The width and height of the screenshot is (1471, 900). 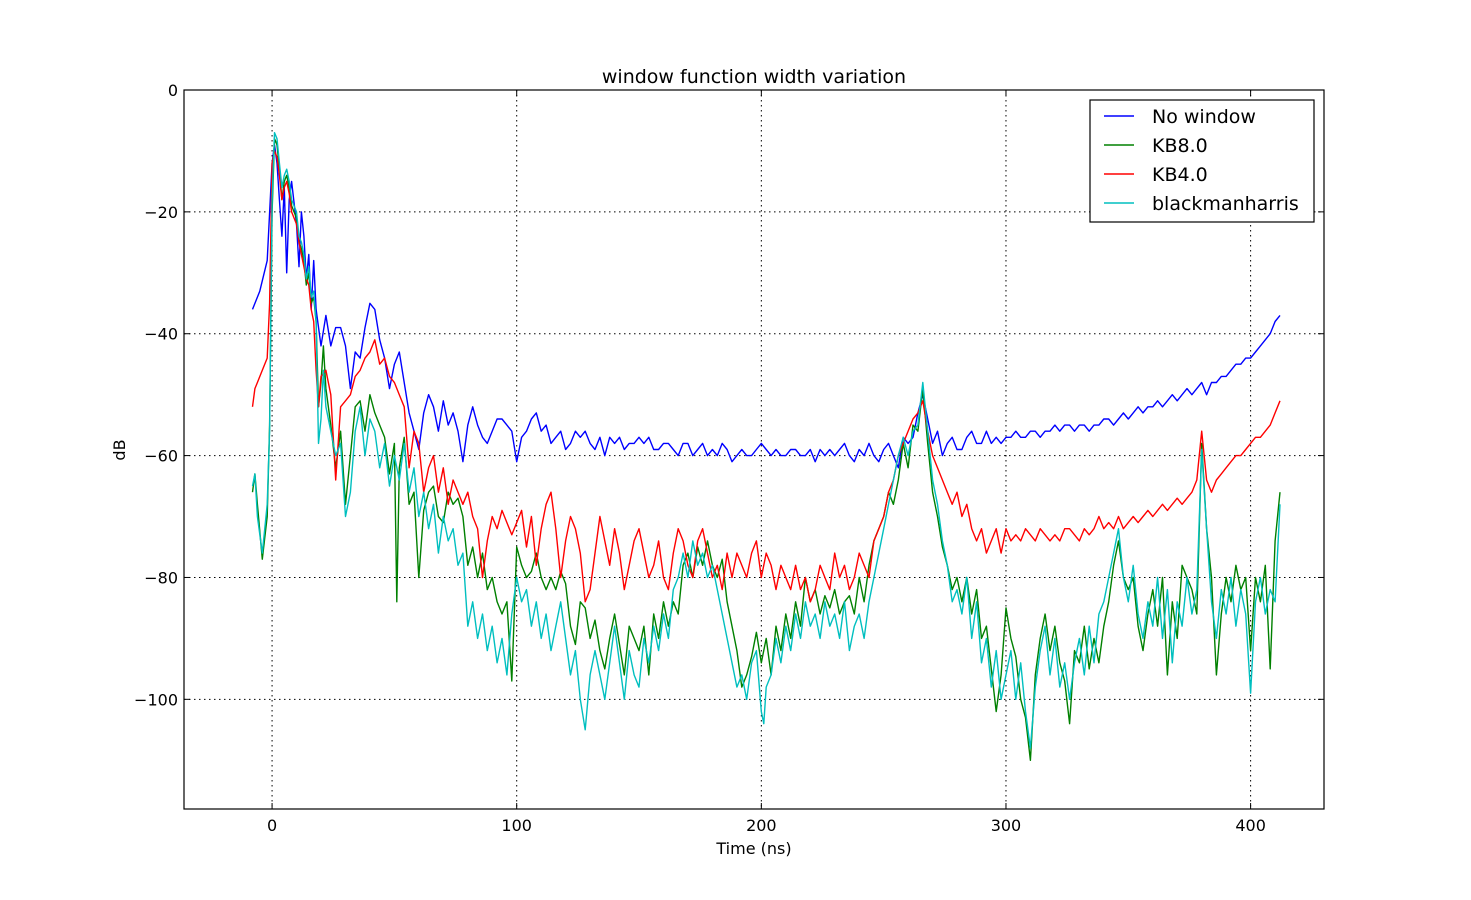 I want to click on x-axis-label: Time (ns), so click(x=753, y=848).